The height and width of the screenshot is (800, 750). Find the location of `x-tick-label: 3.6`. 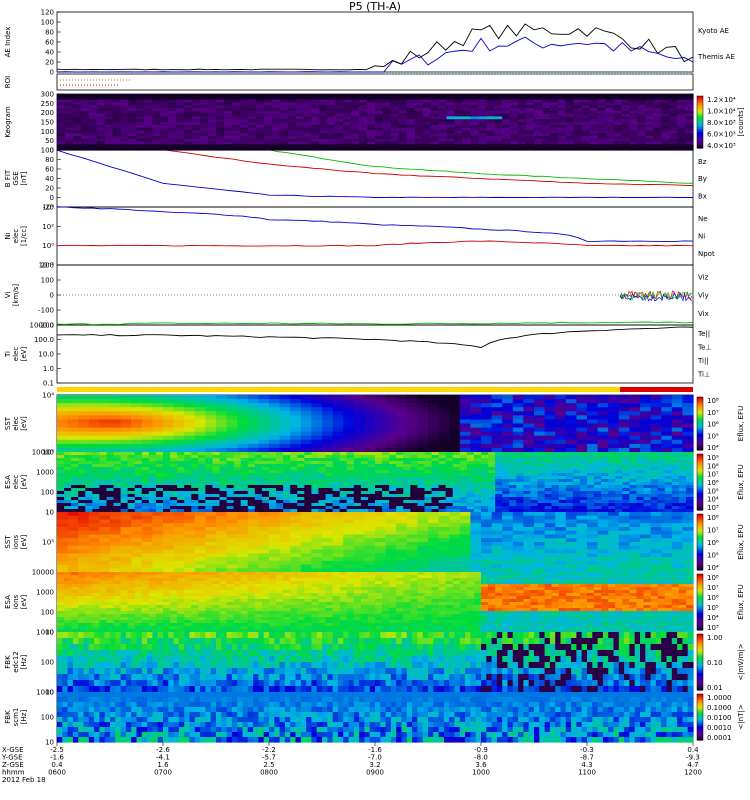

x-tick-label: 3.6 is located at coordinates (481, 765).